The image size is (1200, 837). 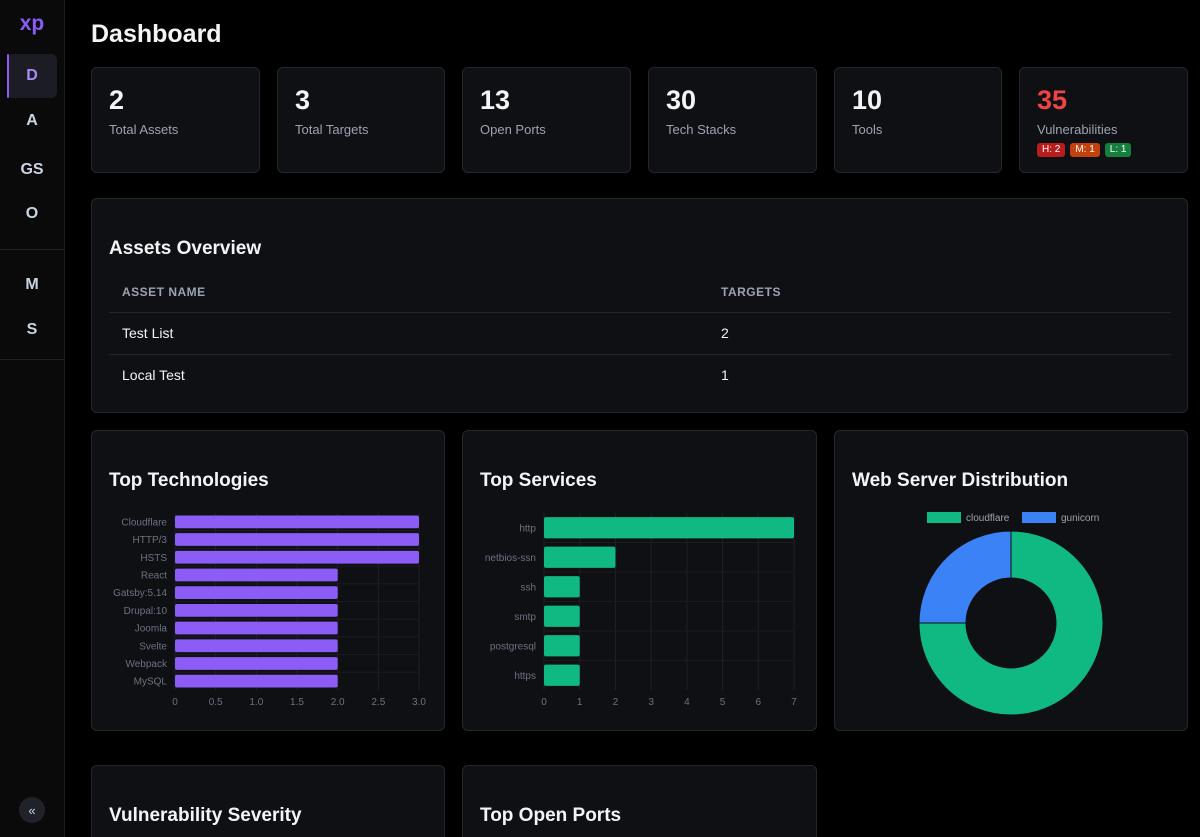 What do you see at coordinates (361, 120) in the screenshot?
I see `stat-card-total-targets: 3 Total Targets` at bounding box center [361, 120].